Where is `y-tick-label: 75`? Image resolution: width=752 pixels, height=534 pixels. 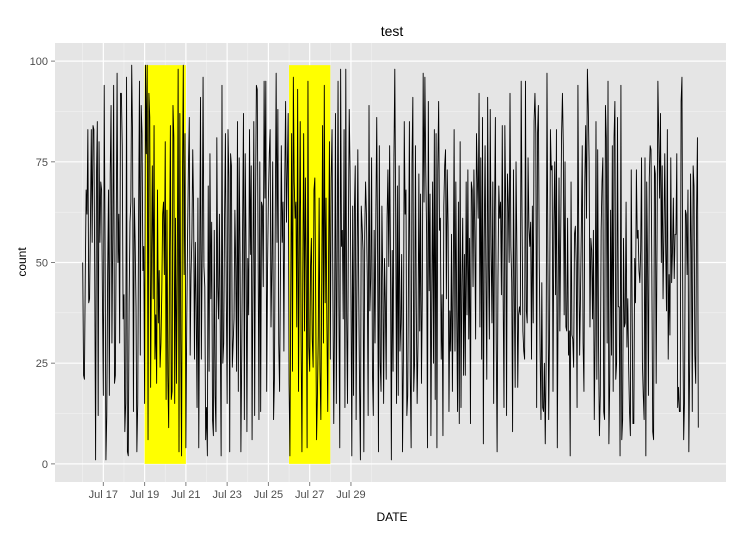 y-tick-label: 75 is located at coordinates (42, 163).